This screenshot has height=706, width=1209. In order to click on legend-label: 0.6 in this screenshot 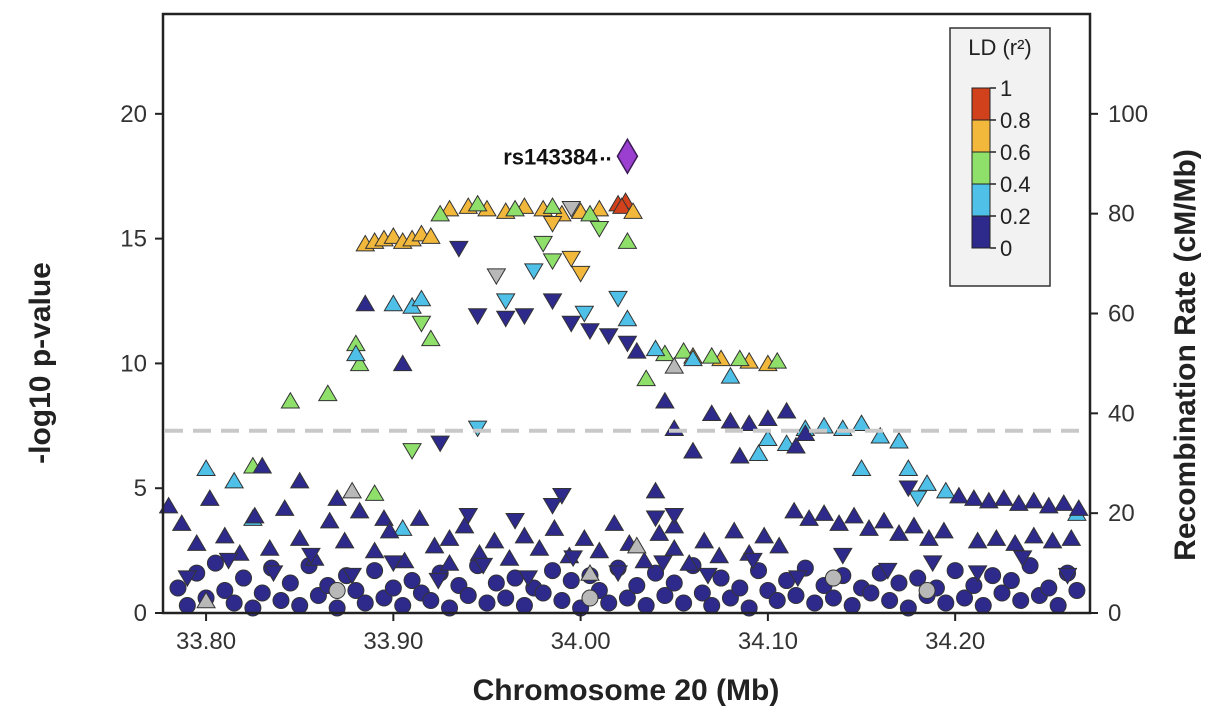, I will do `click(1015, 152)`.